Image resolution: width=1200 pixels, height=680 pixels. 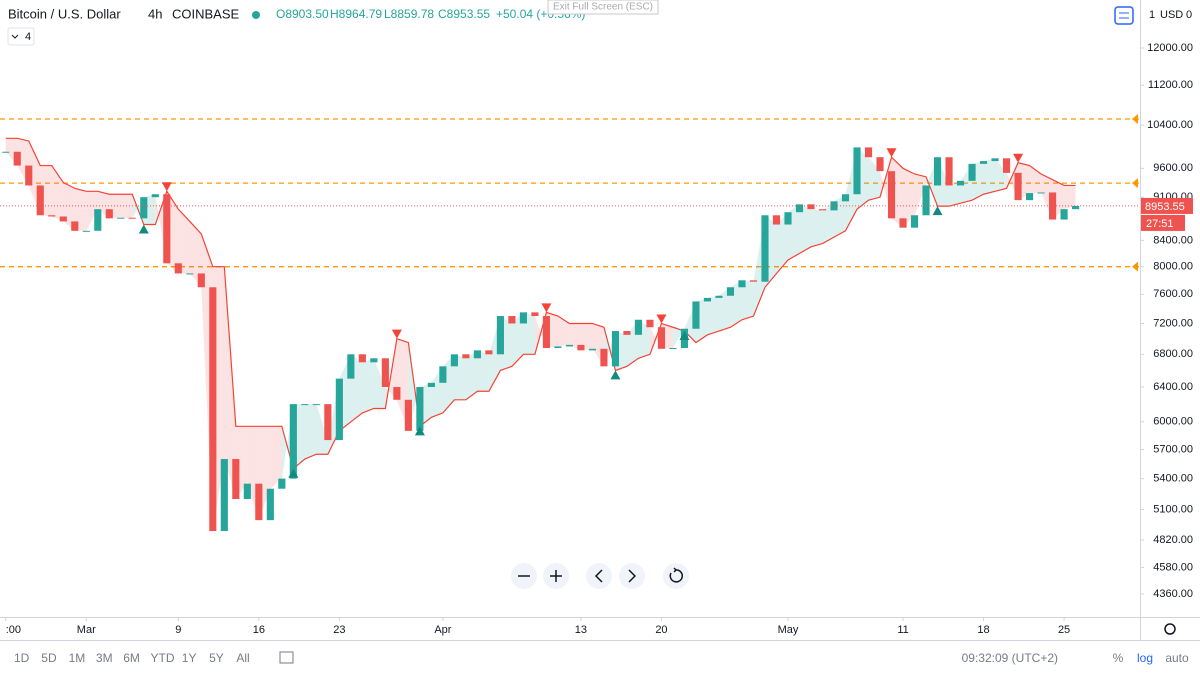 What do you see at coordinates (286, 657) in the screenshot?
I see `date-range-icon` at bounding box center [286, 657].